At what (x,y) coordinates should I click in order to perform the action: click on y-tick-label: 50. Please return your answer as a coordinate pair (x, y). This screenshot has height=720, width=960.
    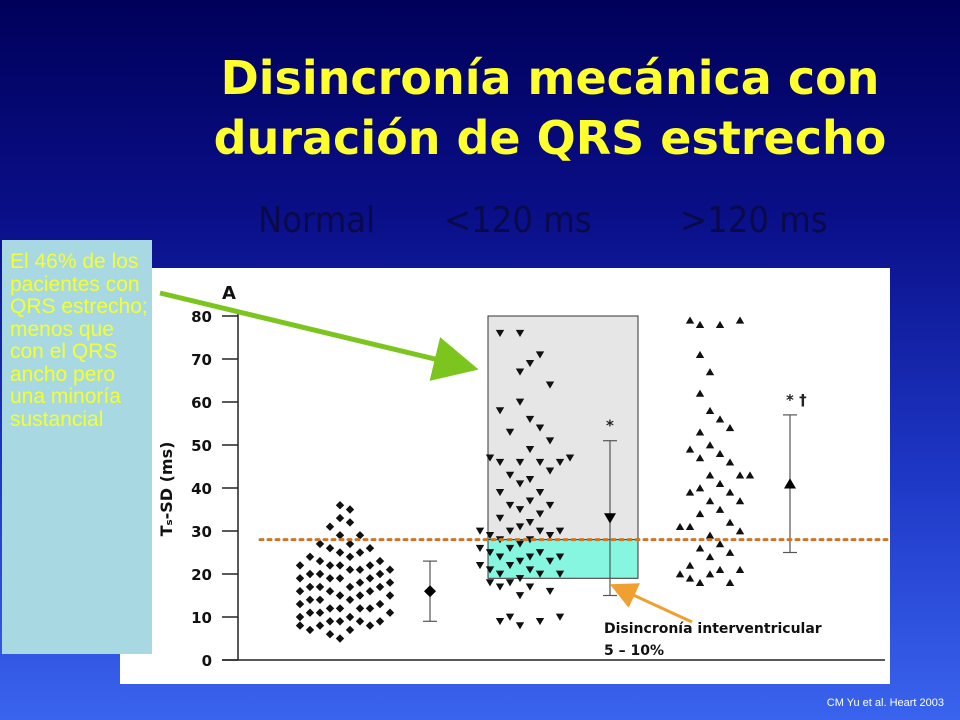
    Looking at the image, I should click on (201, 446).